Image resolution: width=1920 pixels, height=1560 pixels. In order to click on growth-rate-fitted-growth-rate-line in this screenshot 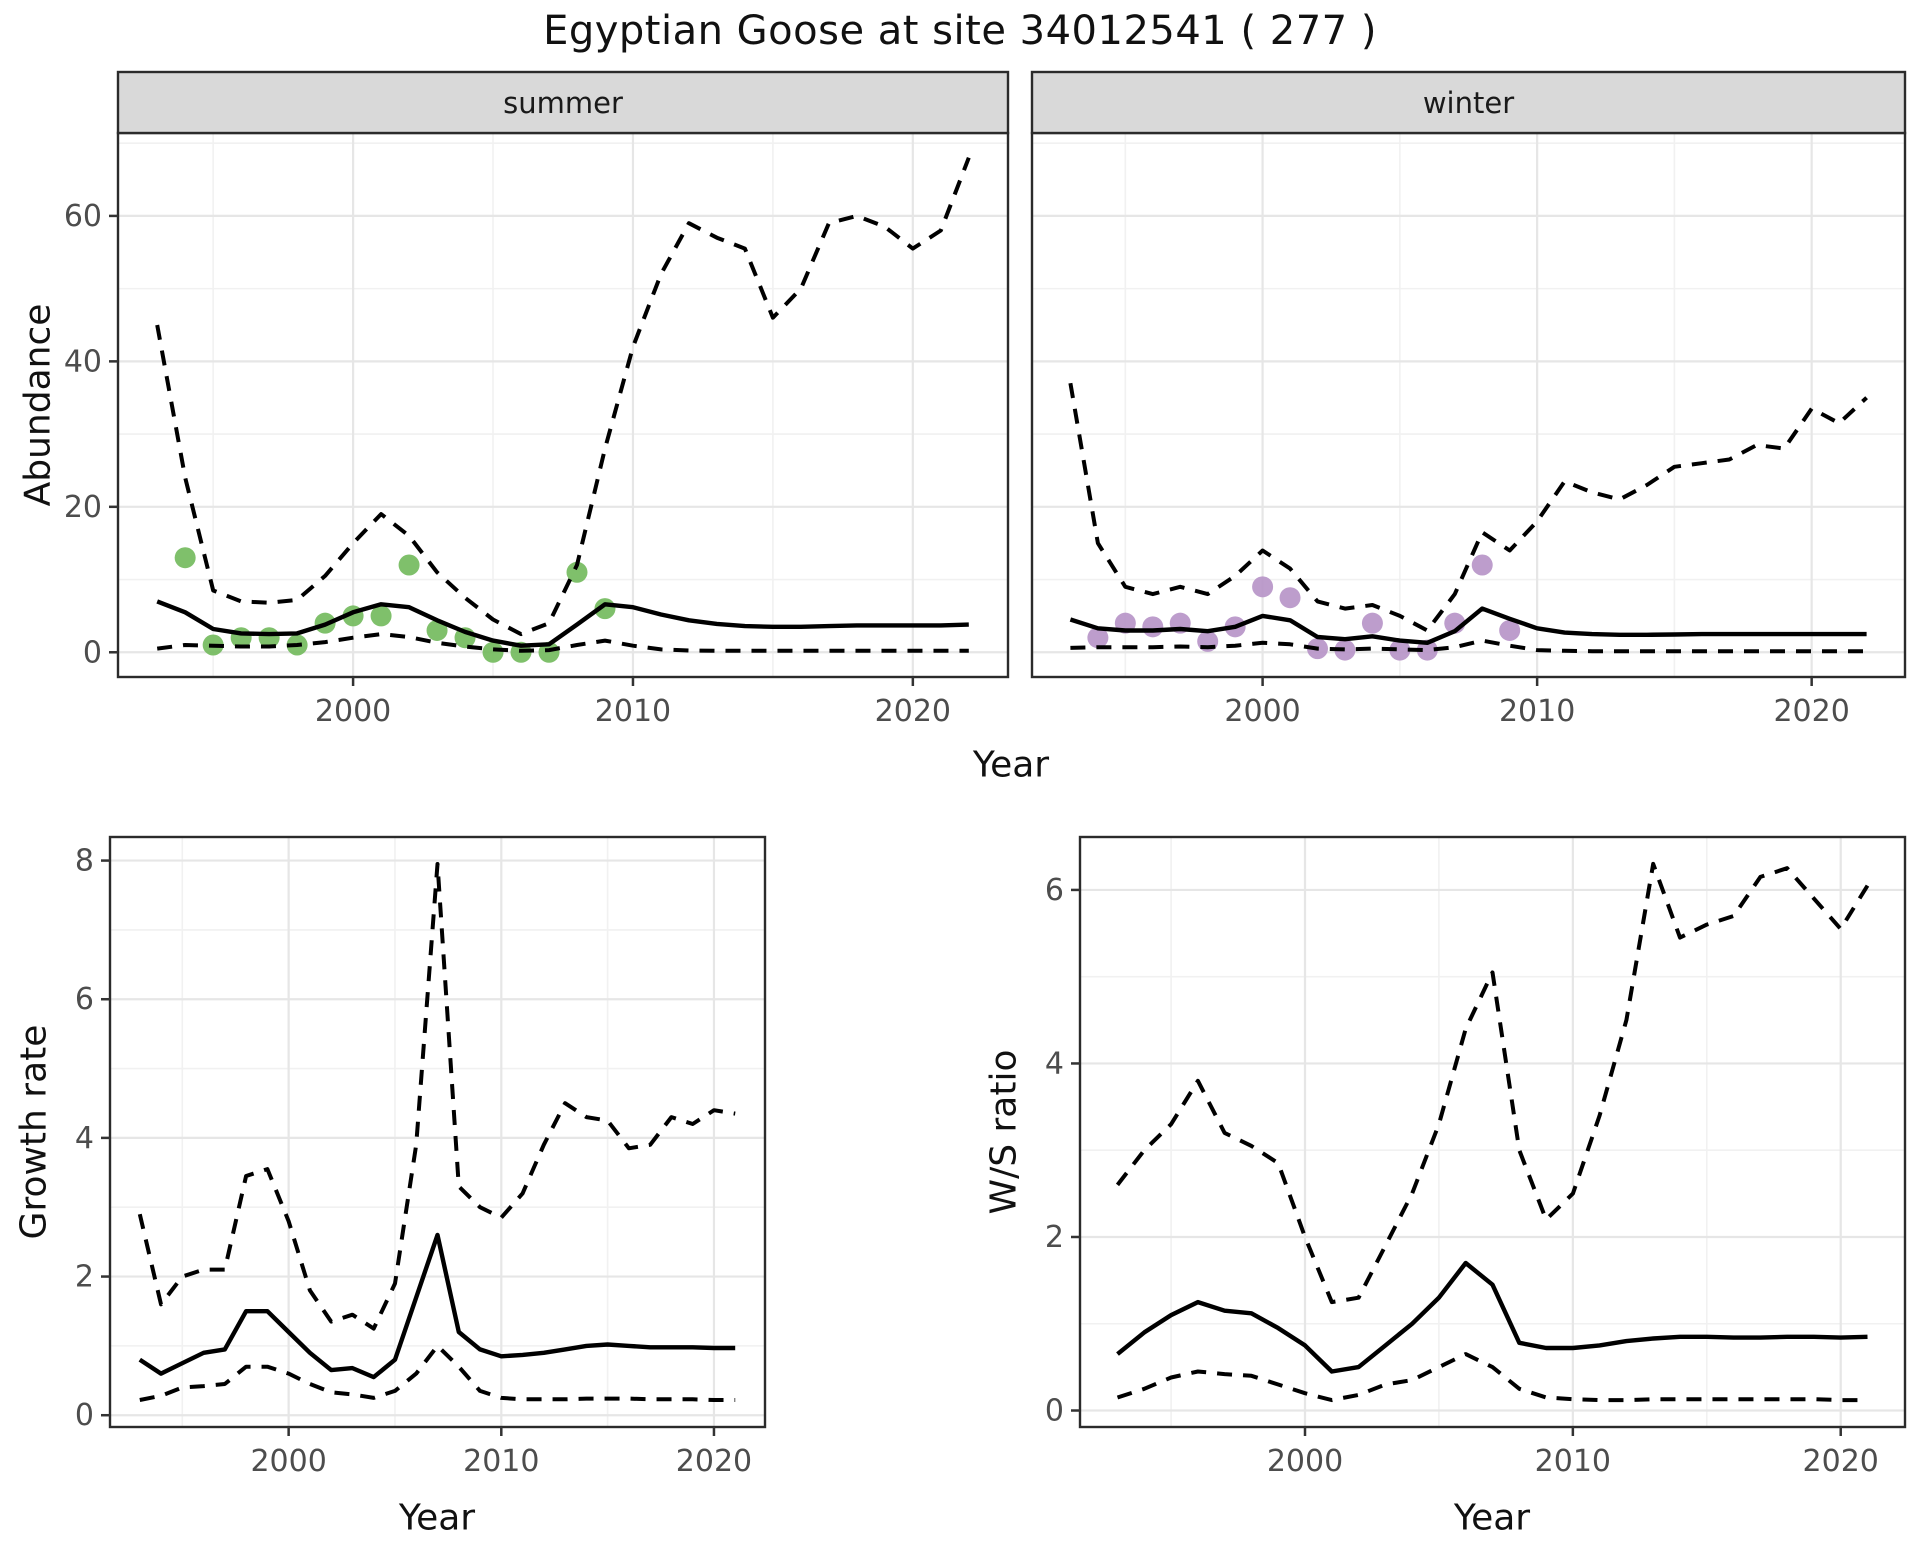, I will do `click(437, 1306)`.